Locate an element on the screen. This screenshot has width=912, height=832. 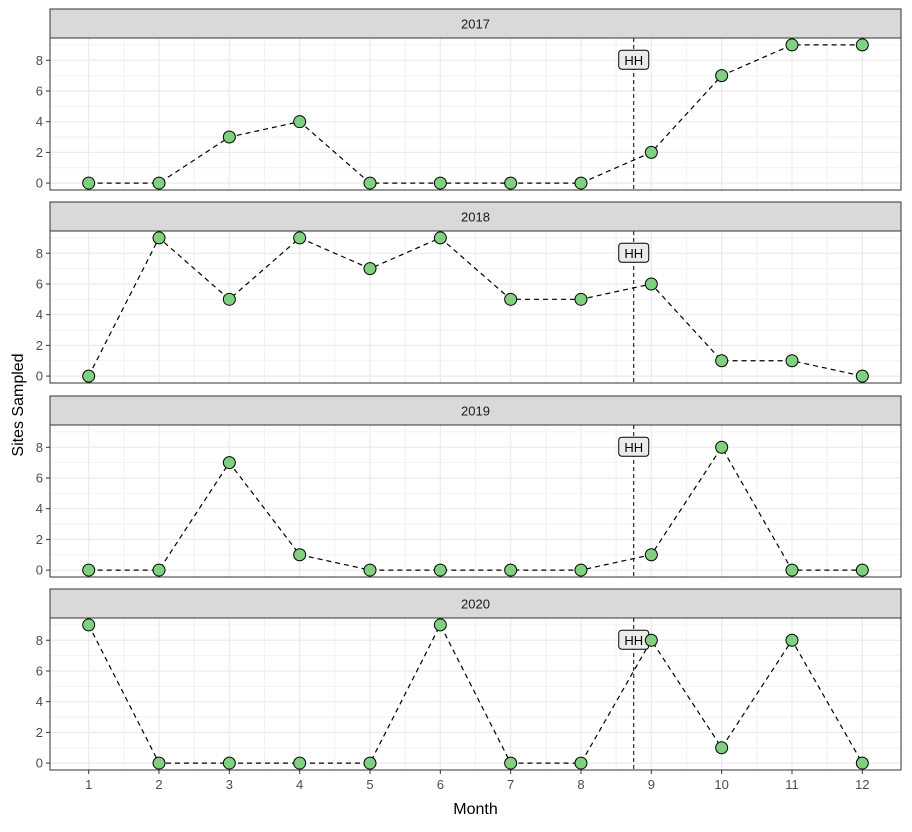
x-tick-label: 10 is located at coordinates (721, 784).